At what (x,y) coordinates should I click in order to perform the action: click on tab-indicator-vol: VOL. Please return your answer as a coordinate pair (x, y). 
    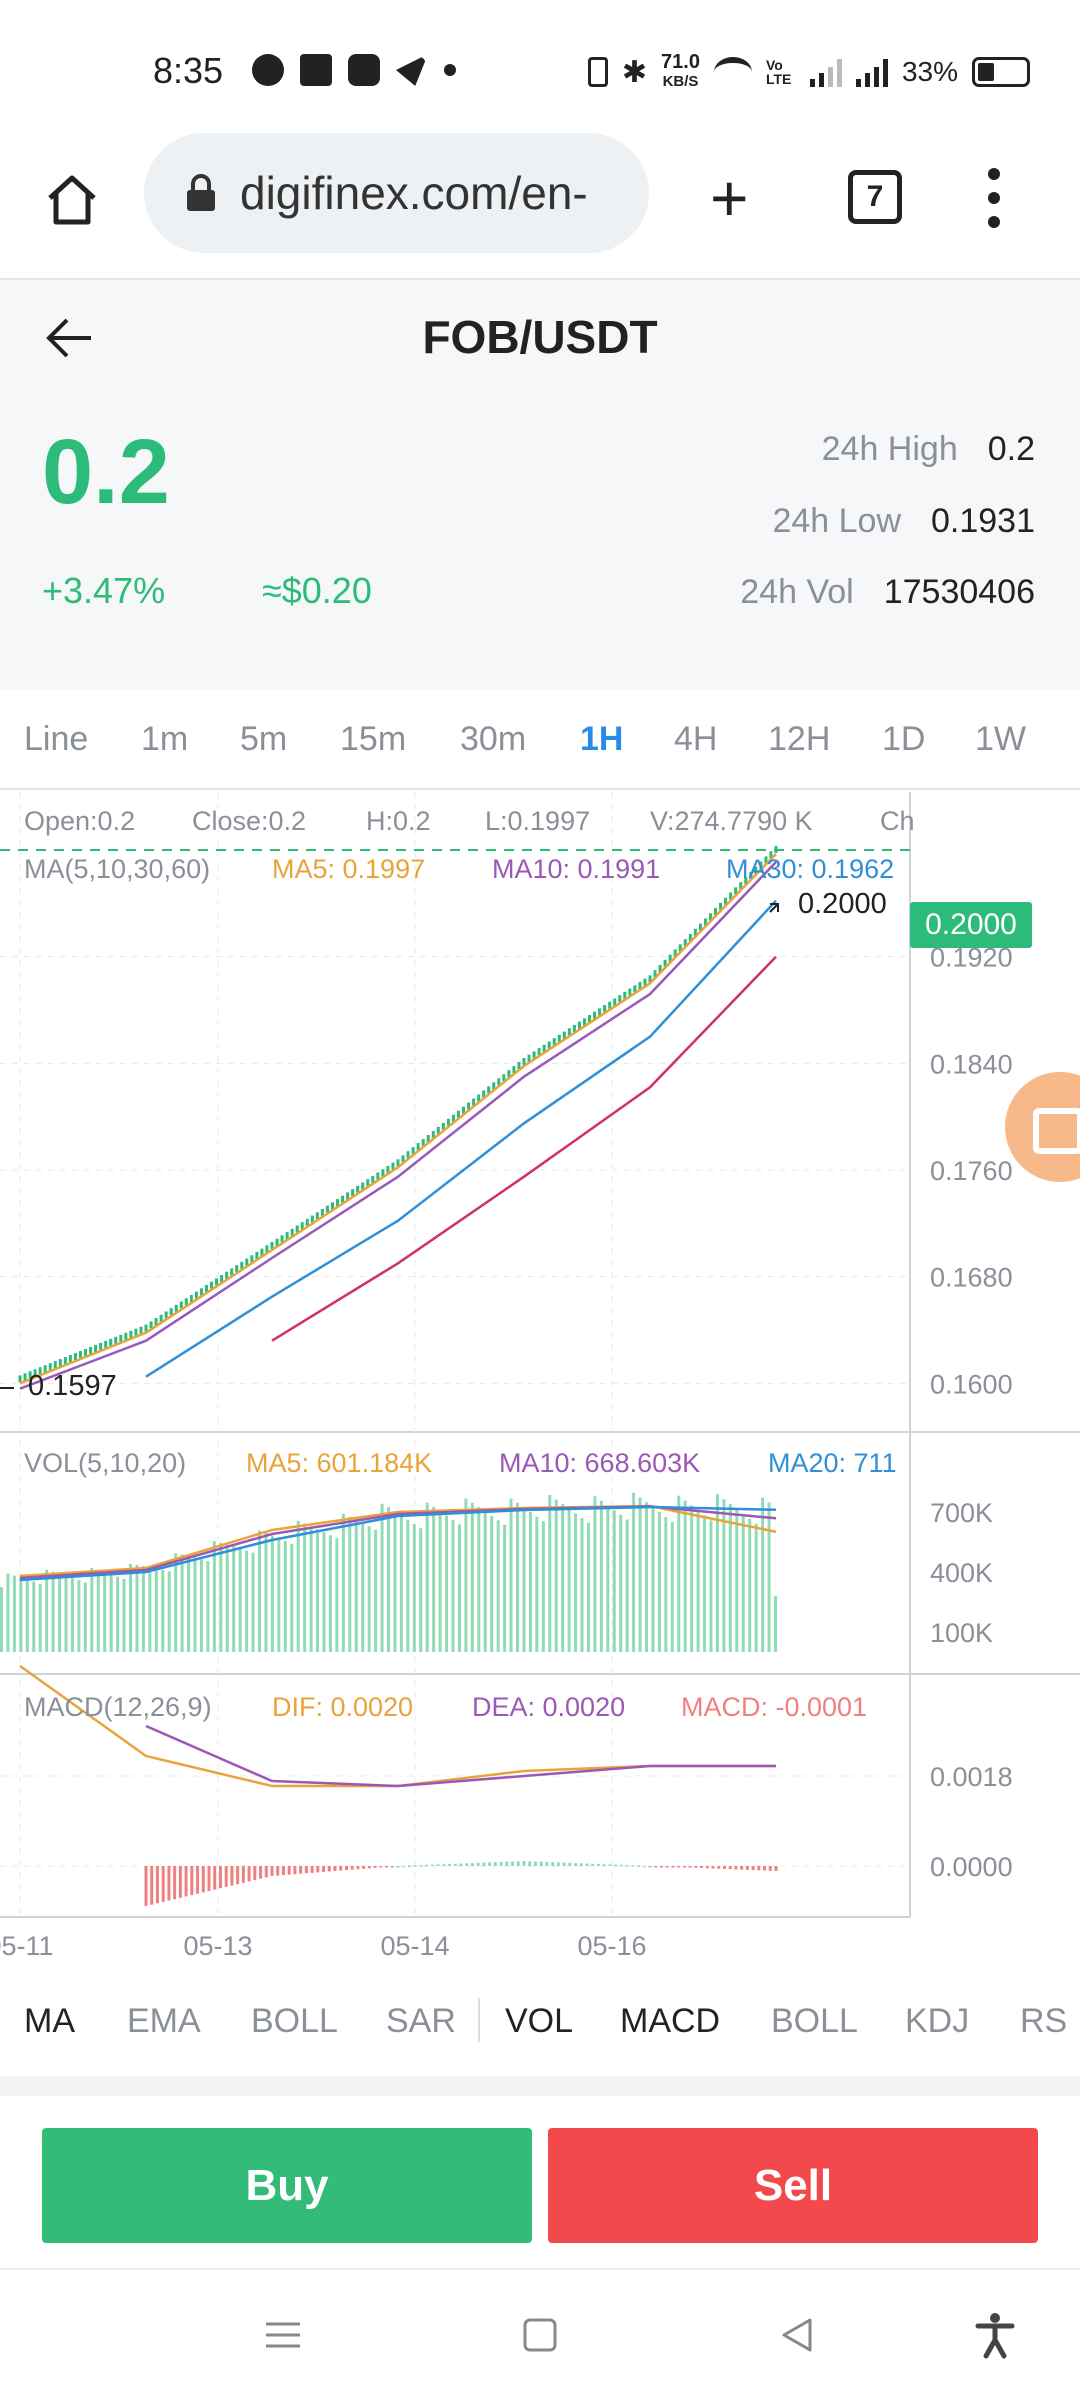
    Looking at the image, I should click on (539, 2021).